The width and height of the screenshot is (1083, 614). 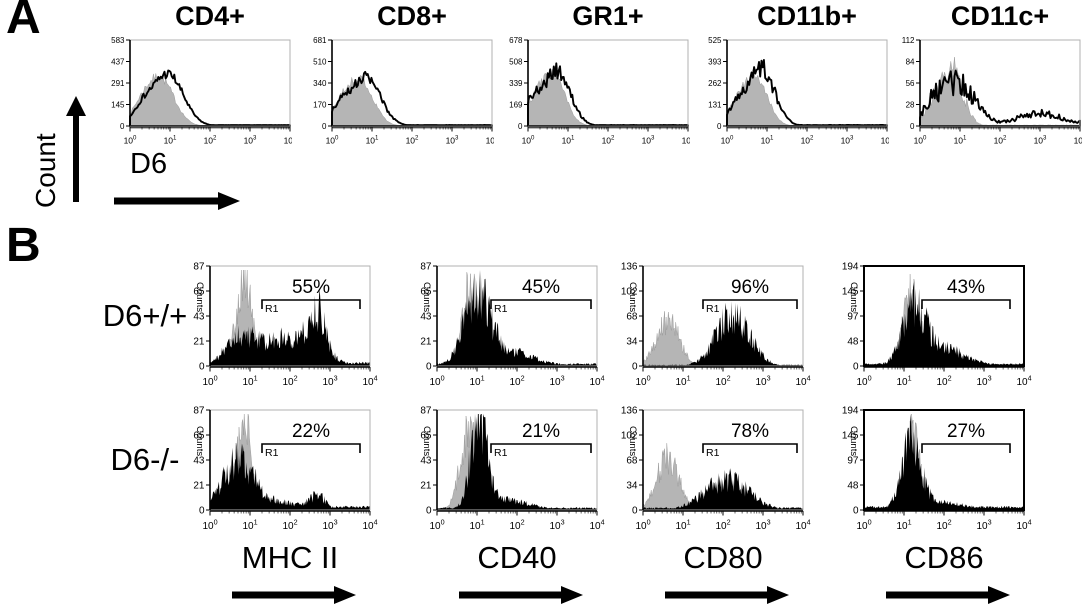 I want to click on histogram-svg: 525 393 262 131 0 100 101 102 103 104, so click(x=801, y=91).